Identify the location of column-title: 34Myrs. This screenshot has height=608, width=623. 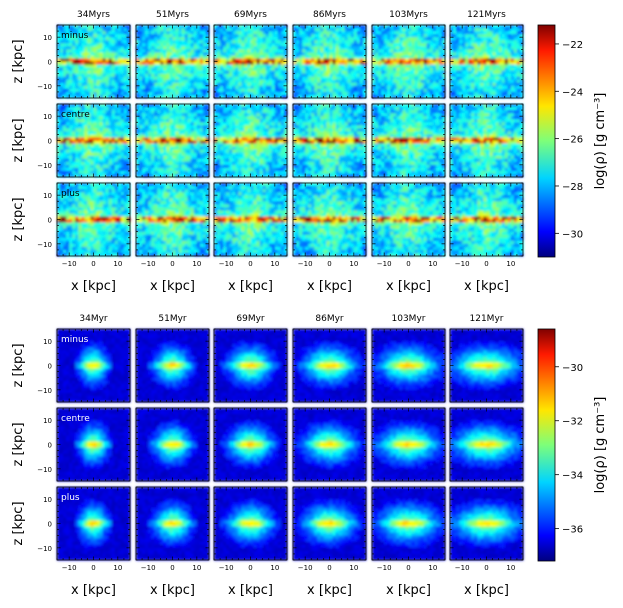
(93, 15).